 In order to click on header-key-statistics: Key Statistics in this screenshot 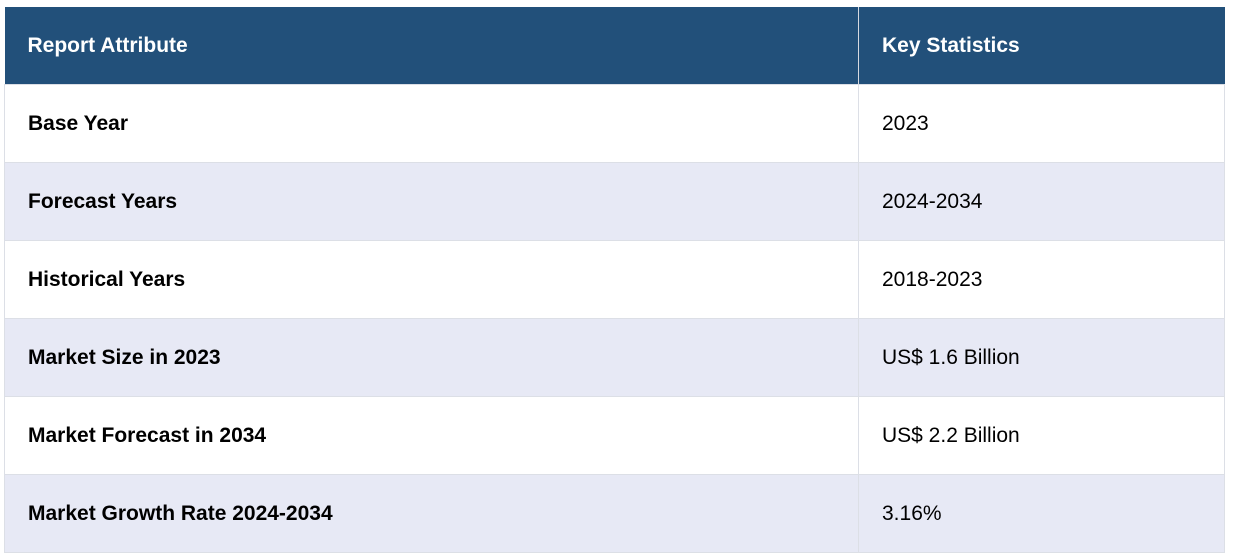, I will do `click(1041, 46)`.